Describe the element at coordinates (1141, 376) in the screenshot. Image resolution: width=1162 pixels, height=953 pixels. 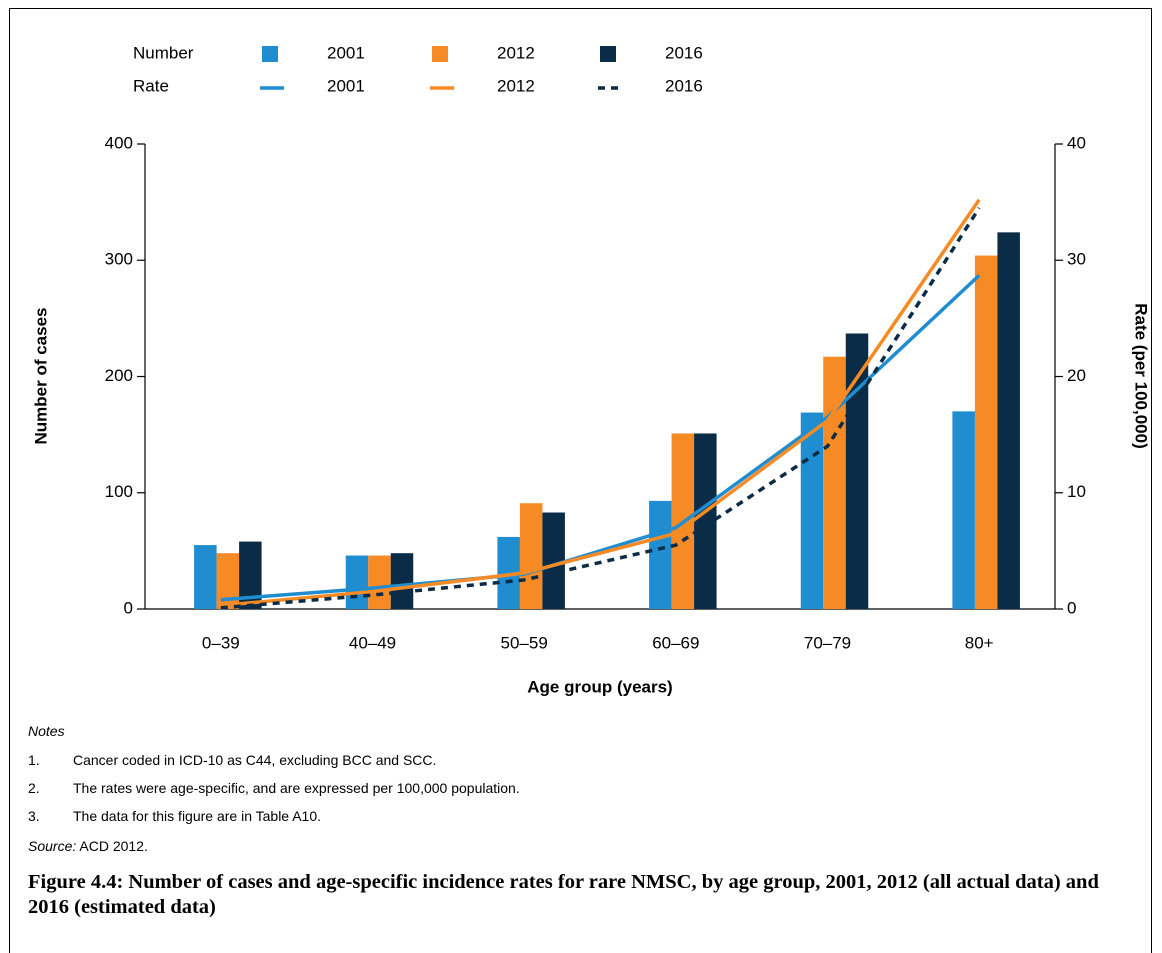
I see `y2-axis-title: Rate (per 100,000)` at that location.